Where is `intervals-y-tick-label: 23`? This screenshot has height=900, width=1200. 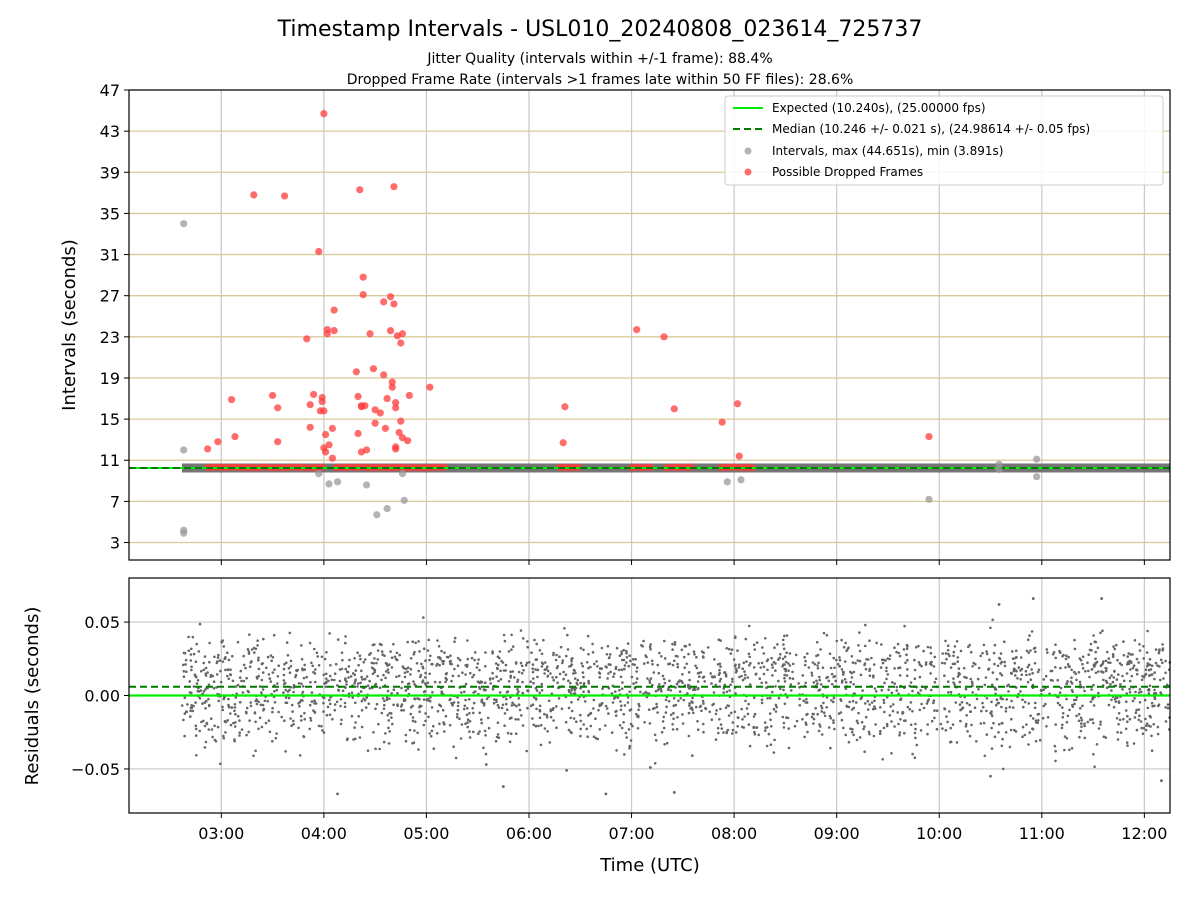
intervals-y-tick-label: 23 is located at coordinates (110, 337).